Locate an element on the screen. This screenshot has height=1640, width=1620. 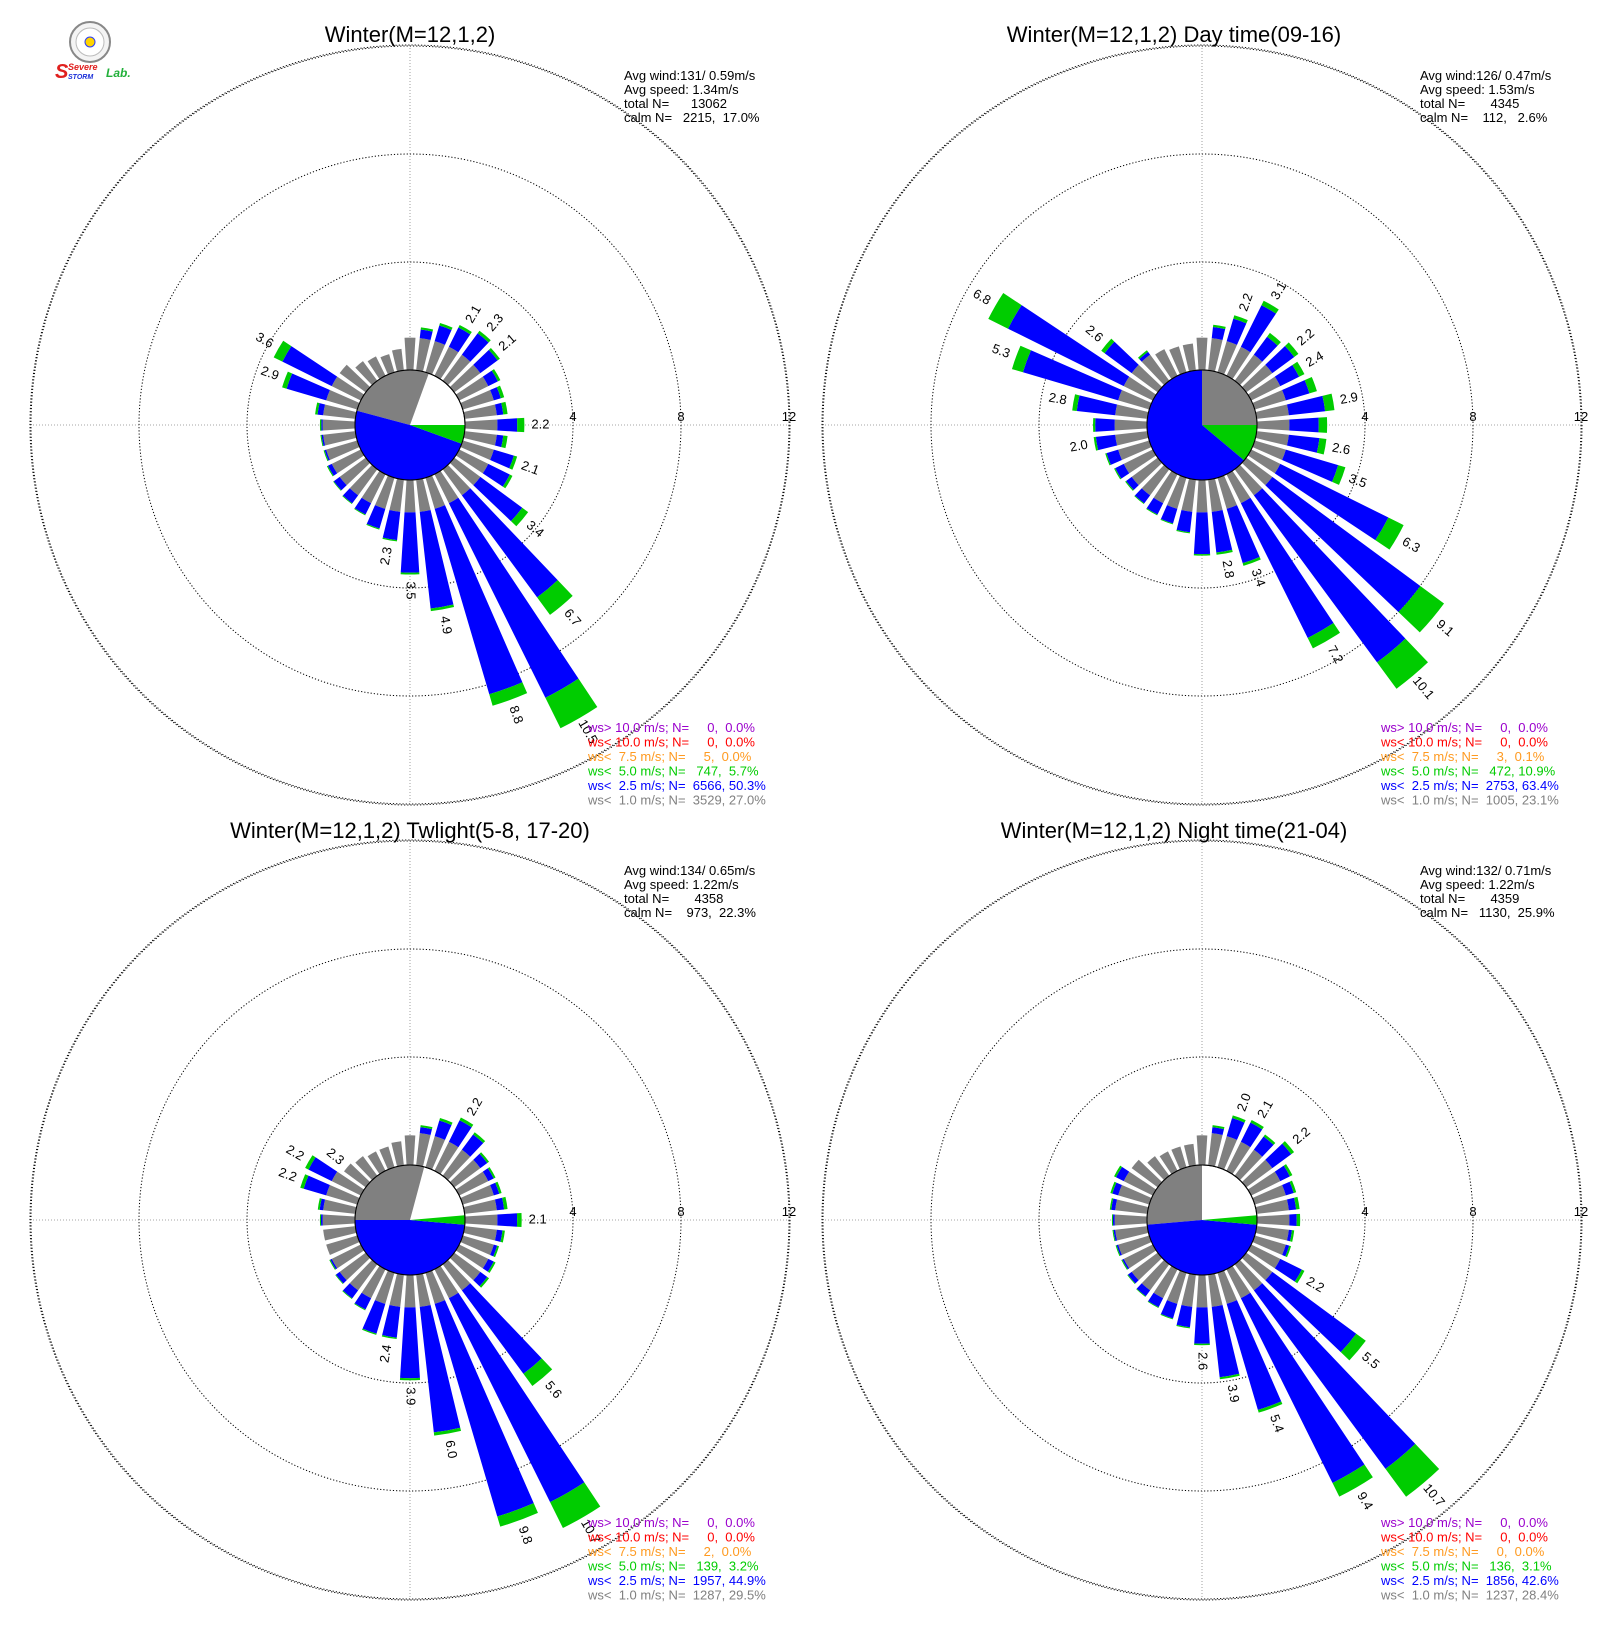
stats-line: Avg wind:132/ 0.71m/s is located at coordinates (1486, 870).